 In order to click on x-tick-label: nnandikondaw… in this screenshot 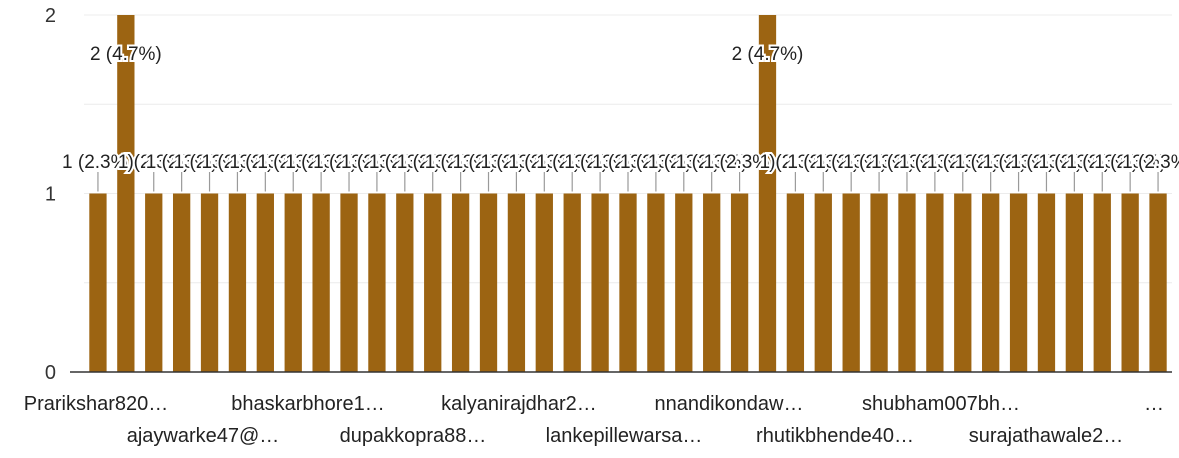, I will do `click(729, 404)`.